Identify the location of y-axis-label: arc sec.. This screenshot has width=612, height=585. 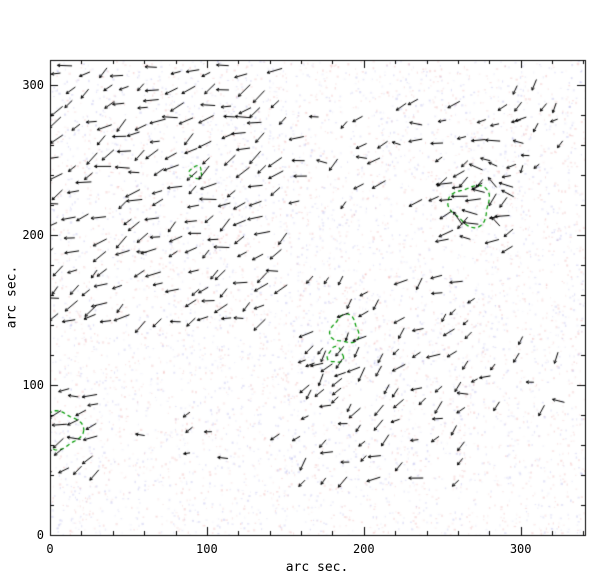
(12, 297).